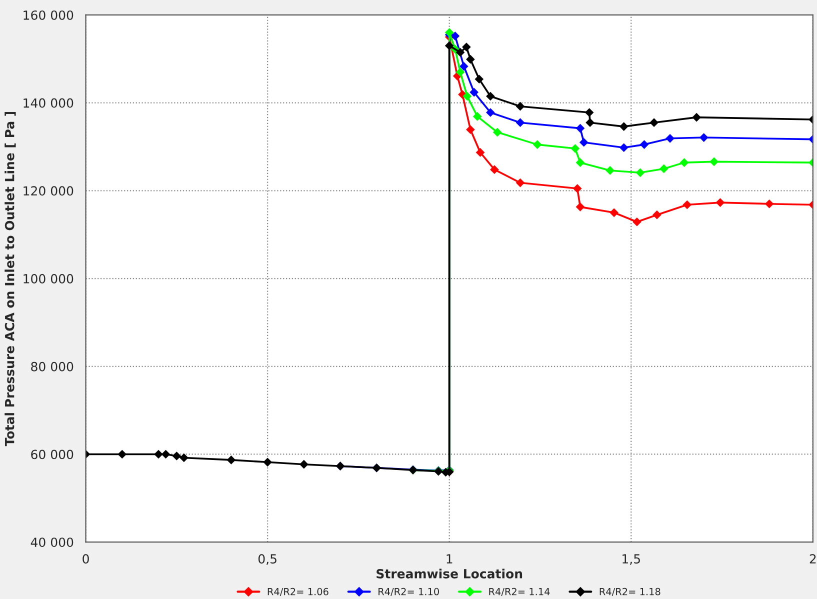 This screenshot has height=599, width=817. I want to click on x-tick-label: 2, so click(813, 559).